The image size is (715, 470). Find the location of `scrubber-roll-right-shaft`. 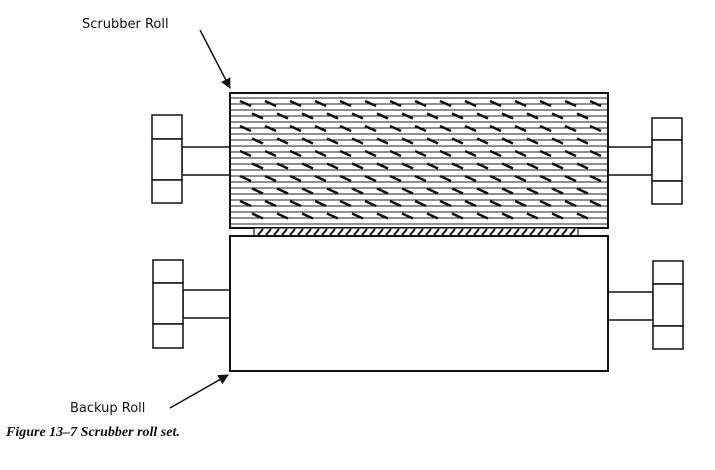

scrubber-roll-right-shaft is located at coordinates (630, 161).